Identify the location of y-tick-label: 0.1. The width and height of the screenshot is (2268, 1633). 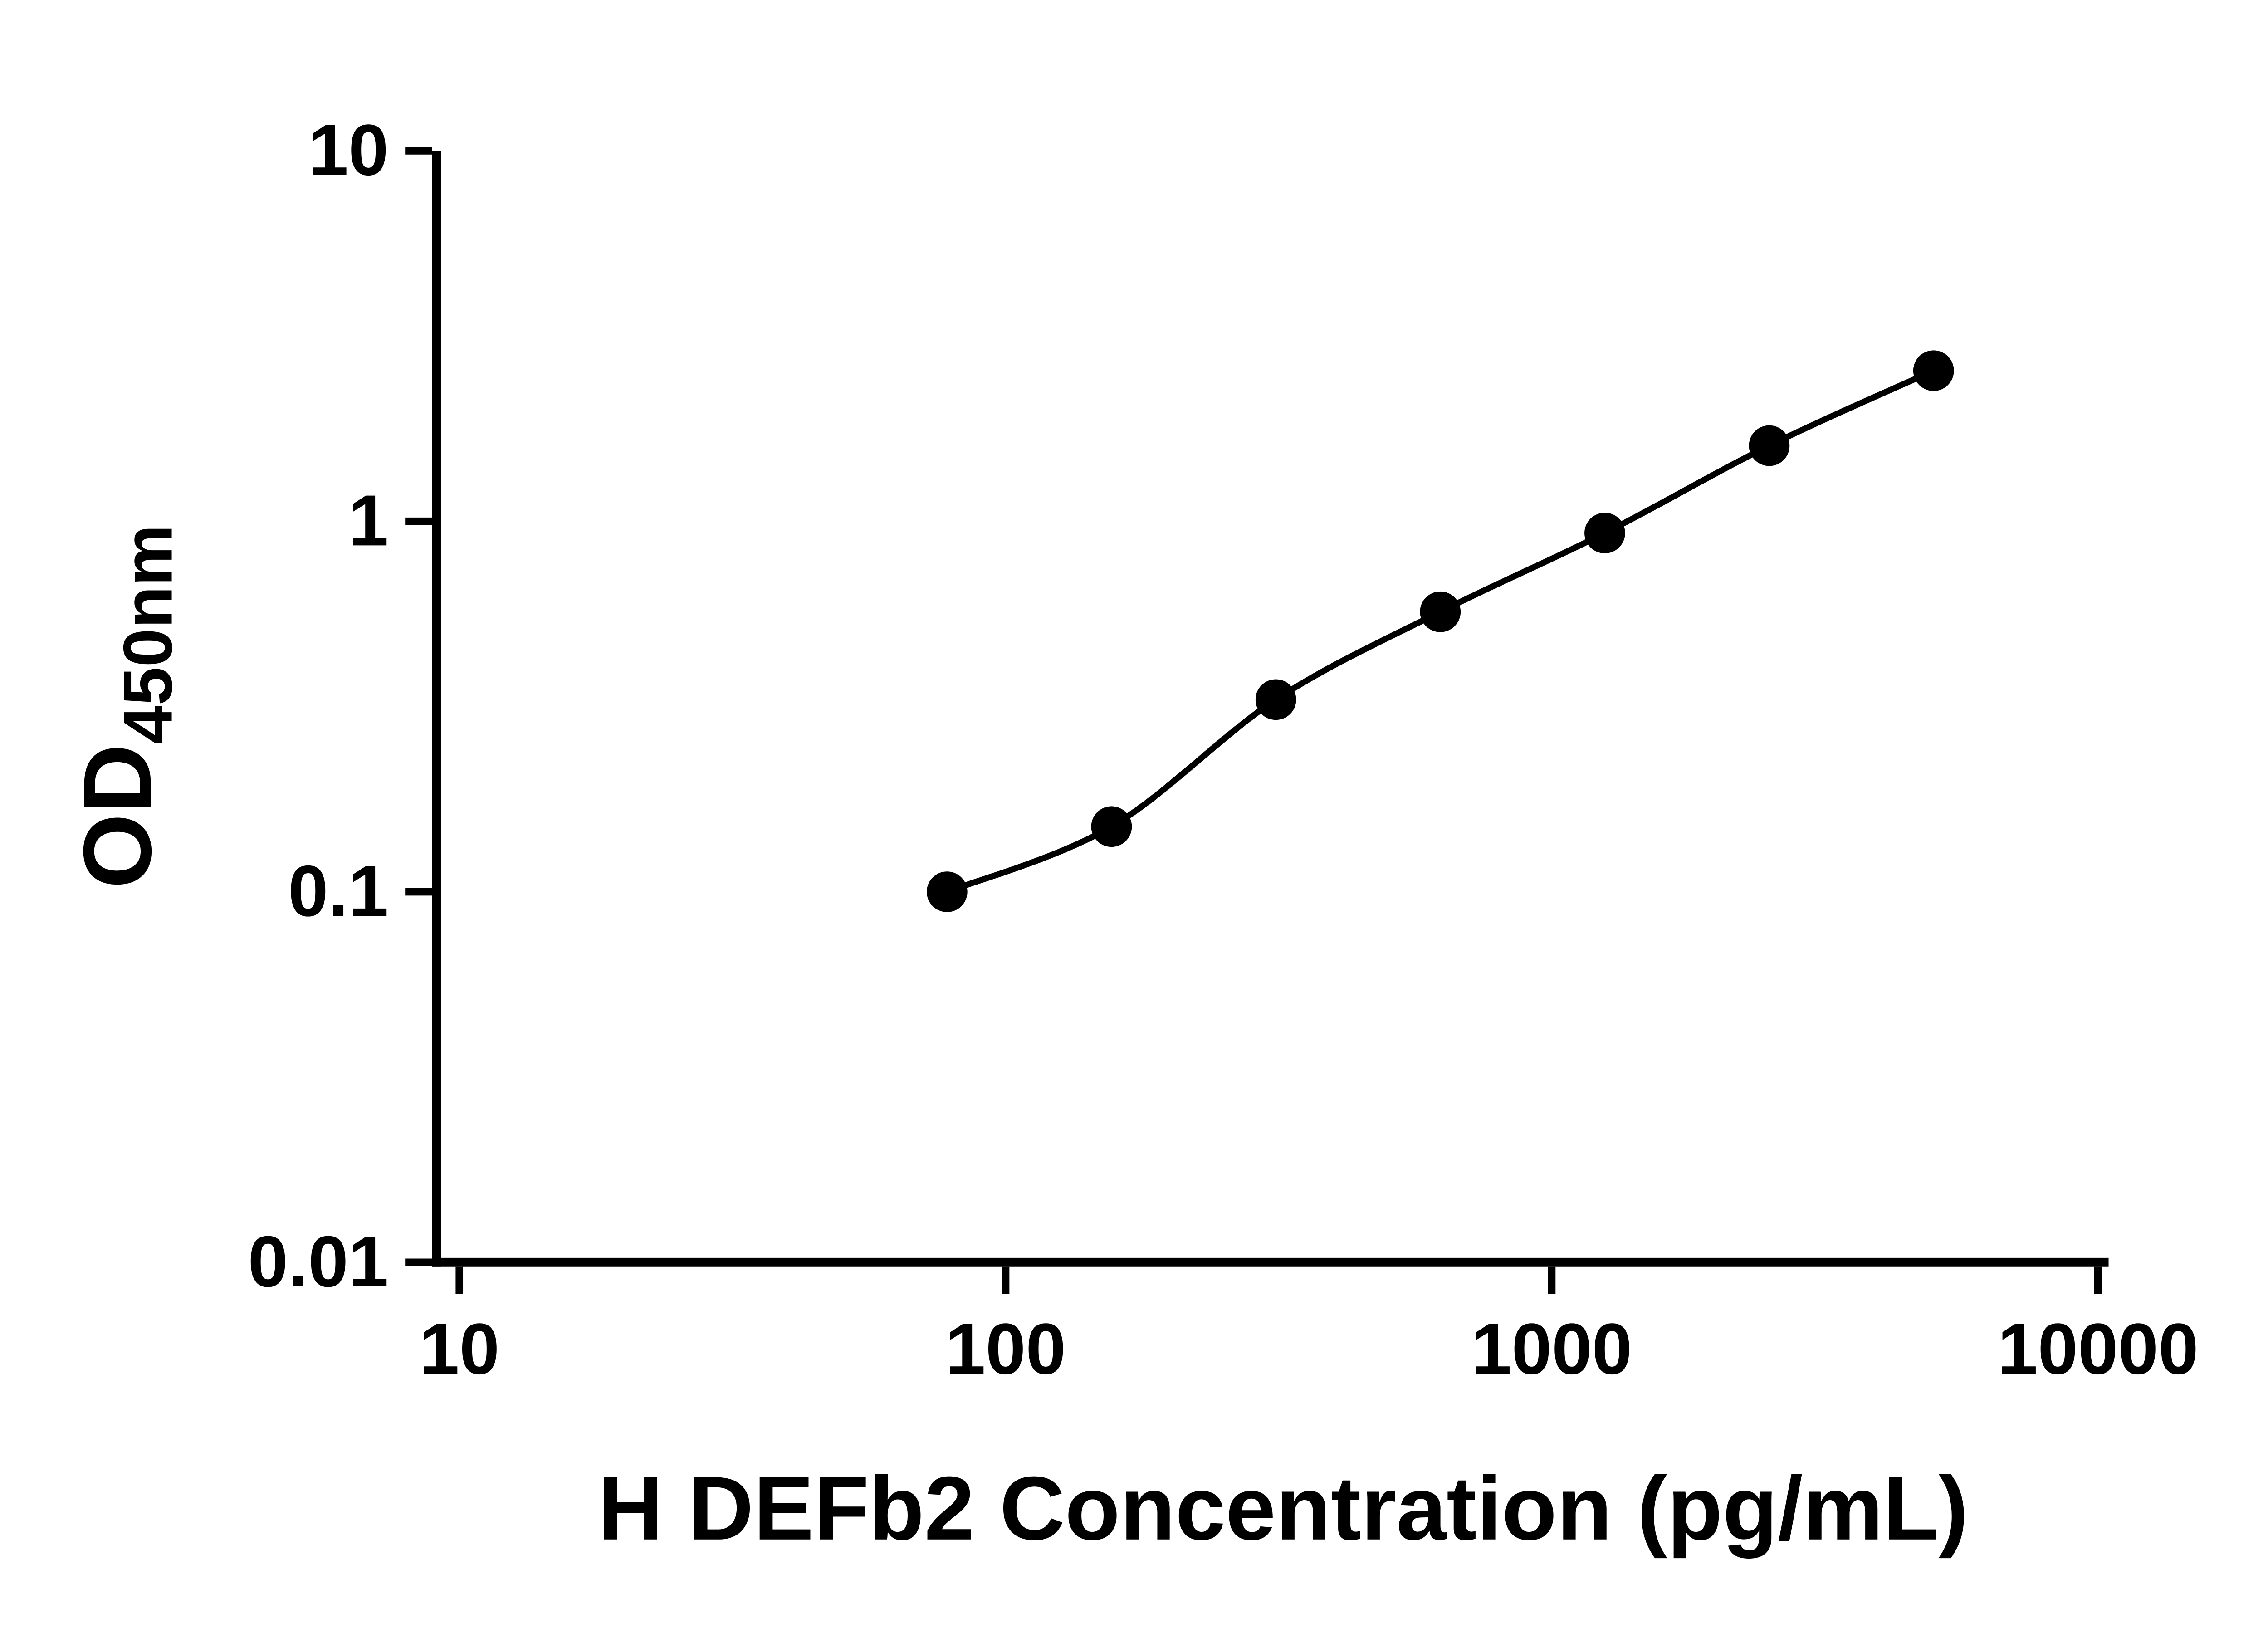
(339, 891).